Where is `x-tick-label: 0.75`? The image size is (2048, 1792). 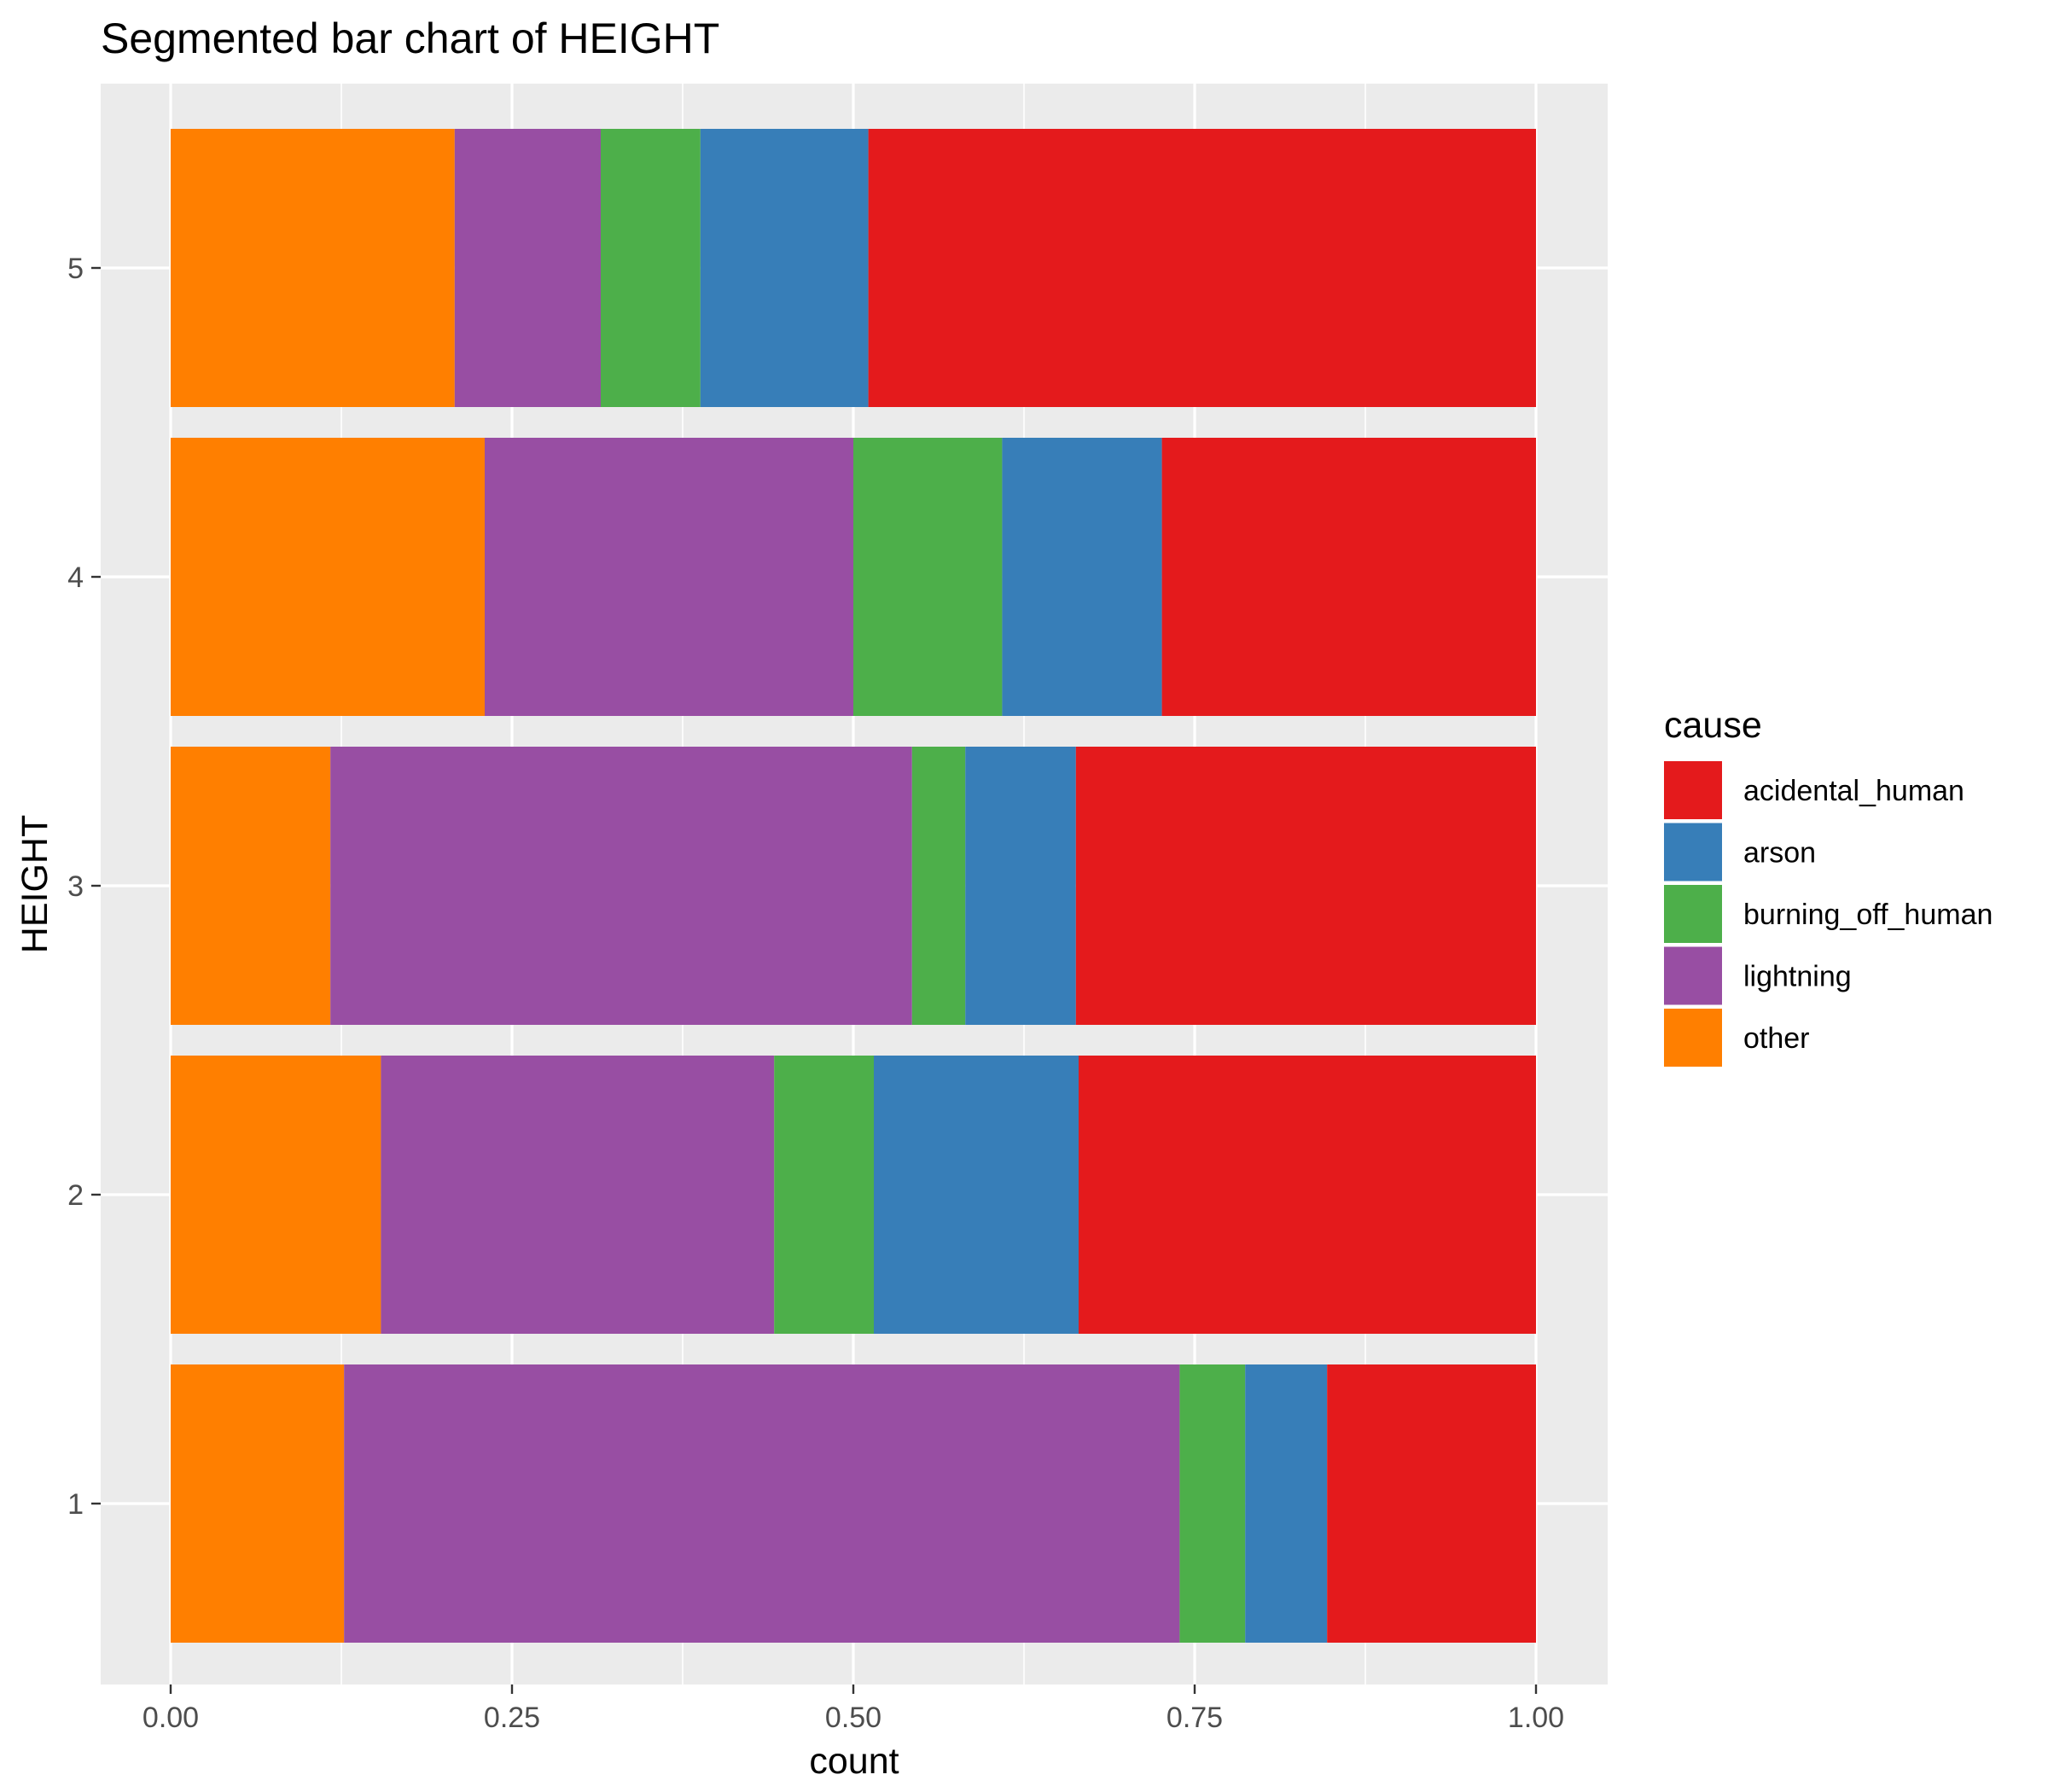 x-tick-label: 0.75 is located at coordinates (1195, 1718).